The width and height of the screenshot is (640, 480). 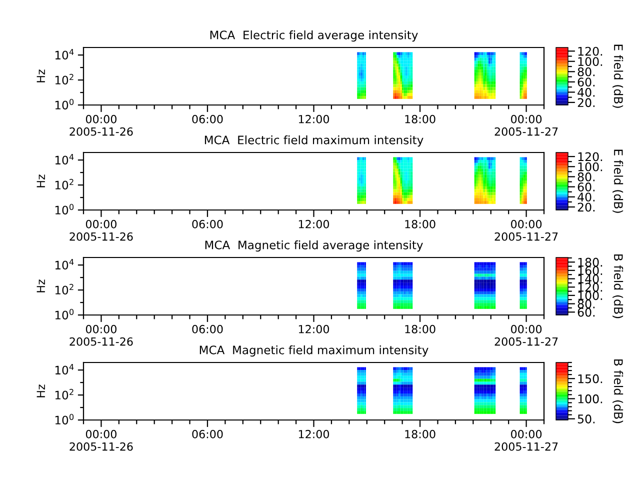 I want to click on chart-title: MCA Magnetic field average intensity, so click(x=314, y=246).